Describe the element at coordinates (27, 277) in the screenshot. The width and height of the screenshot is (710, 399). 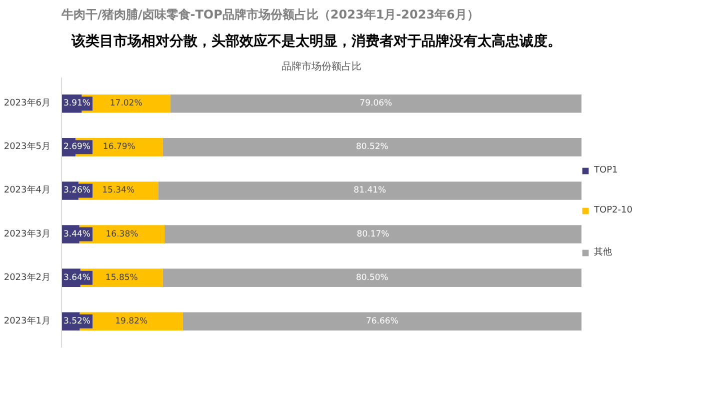
I see `y-tick-label: 2023年2月` at that location.